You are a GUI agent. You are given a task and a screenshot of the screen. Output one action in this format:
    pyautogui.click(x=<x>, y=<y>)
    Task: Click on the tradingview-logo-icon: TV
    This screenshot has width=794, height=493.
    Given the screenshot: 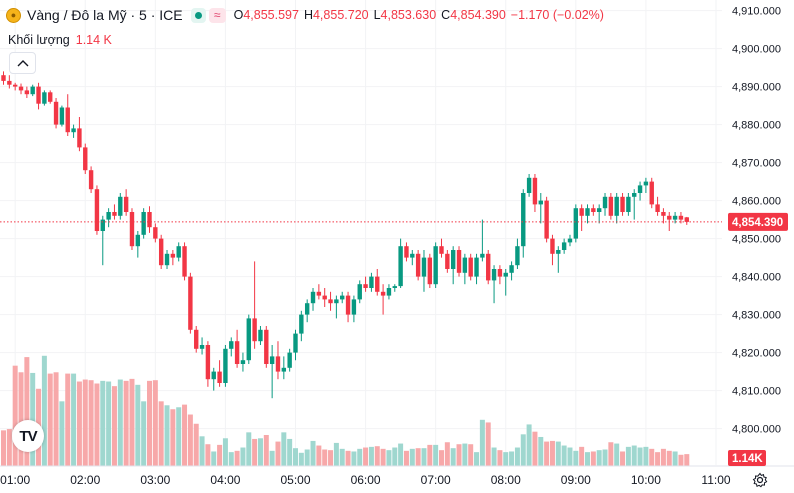 What is the action you would take?
    pyautogui.click(x=28, y=436)
    